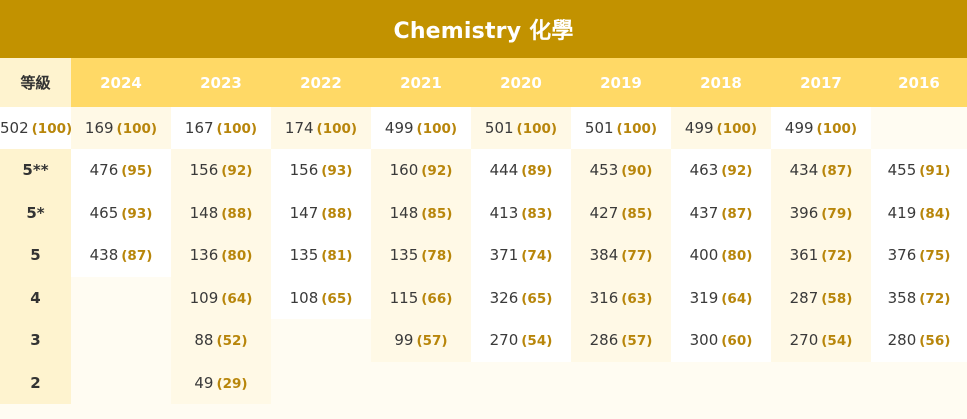 Image resolution: width=967 pixels, height=419 pixels. What do you see at coordinates (337, 298) in the screenshot?
I see `cumulative-percentage: (65)` at bounding box center [337, 298].